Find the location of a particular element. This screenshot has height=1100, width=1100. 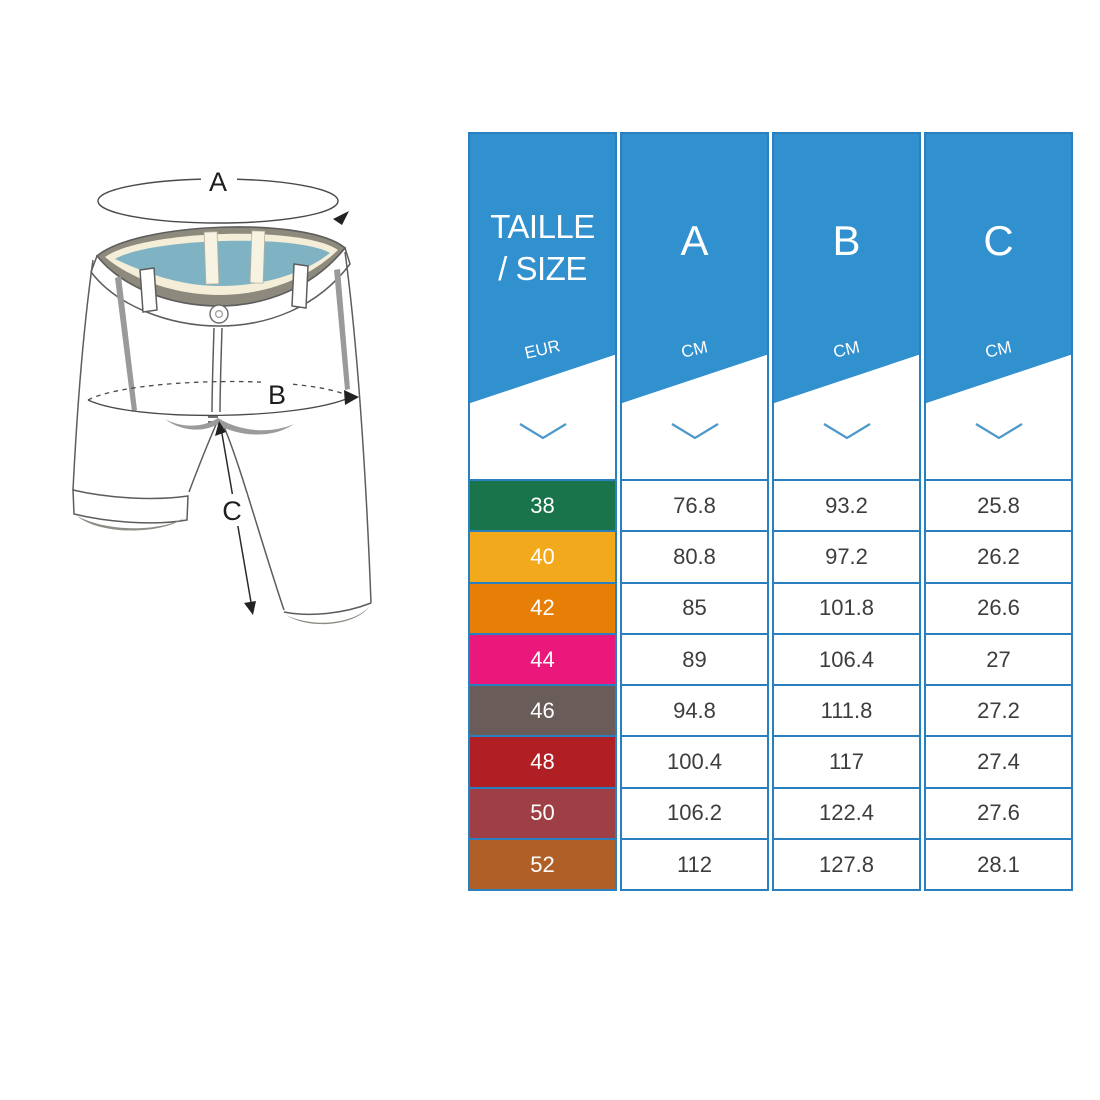

measurement-label-a: A is located at coordinates (218, 182).